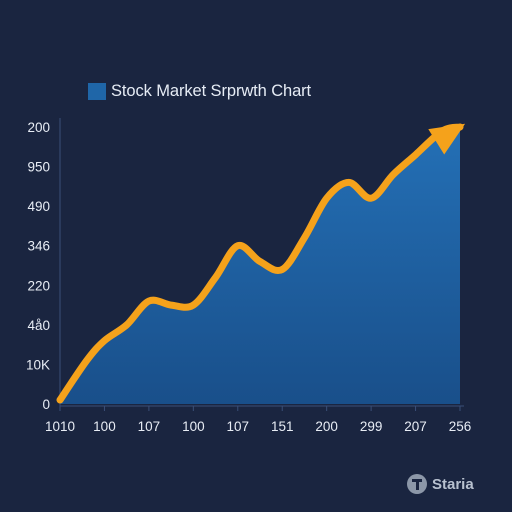 The width and height of the screenshot is (512, 512). What do you see at coordinates (326, 426) in the screenshot?
I see `x-tick-label: 200` at bounding box center [326, 426].